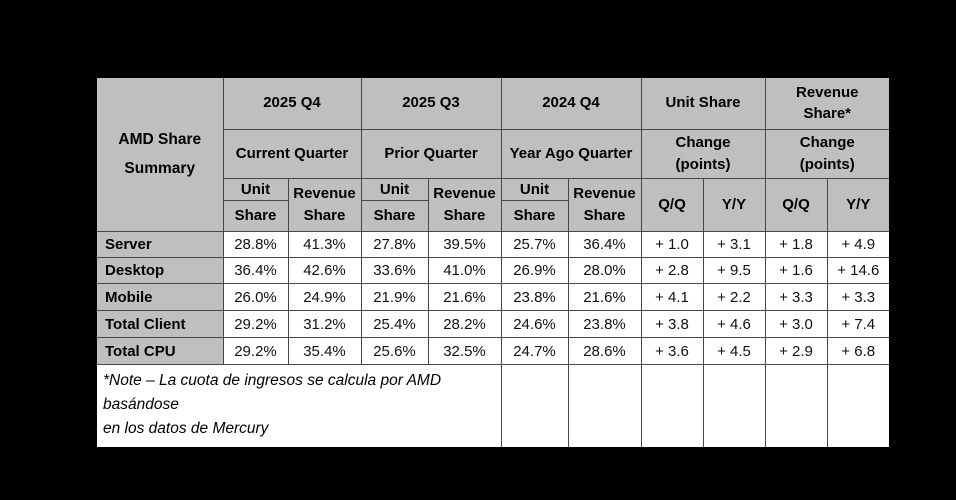  Describe the element at coordinates (394, 189) in the screenshot. I see `header-unit-prior: Unit` at that location.